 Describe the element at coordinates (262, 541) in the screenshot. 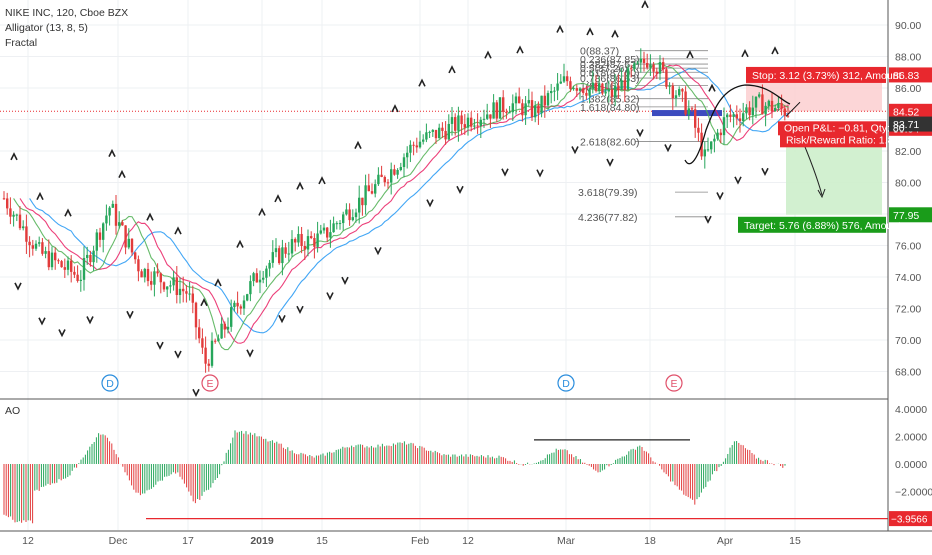

I see `time-tick-label: 2019` at that location.